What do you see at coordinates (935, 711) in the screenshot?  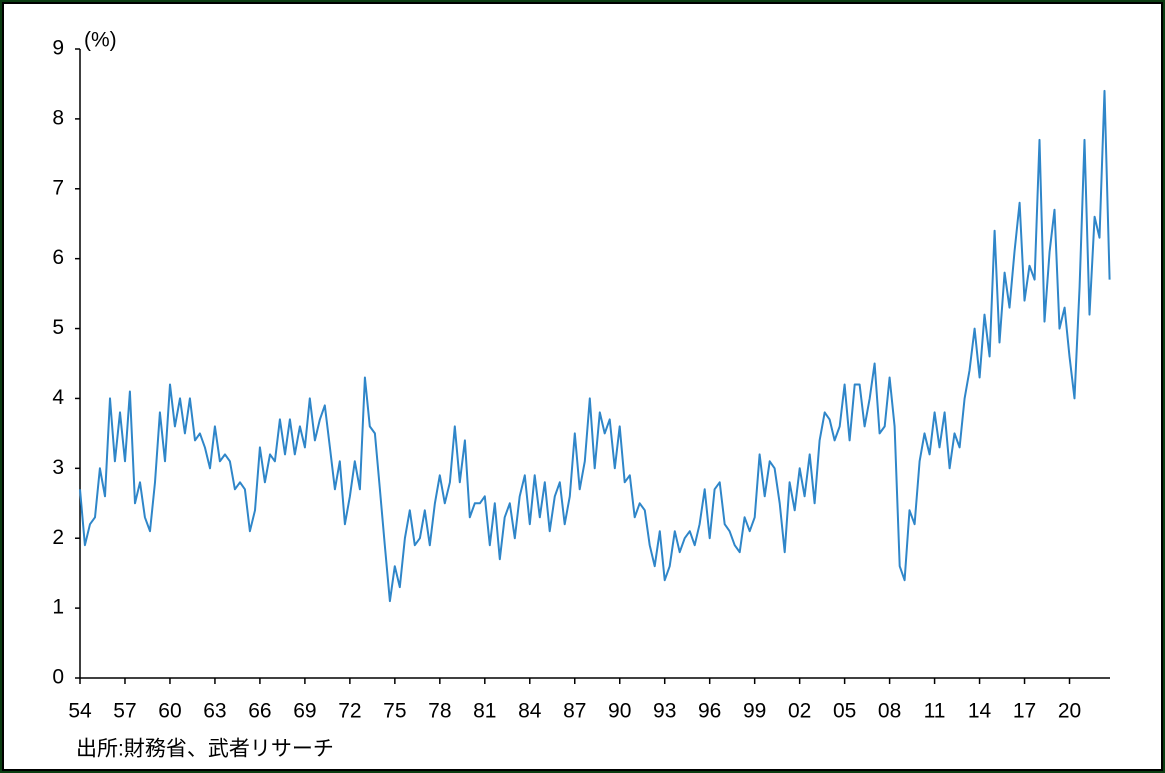 I see `x-tick-label: 11` at bounding box center [935, 711].